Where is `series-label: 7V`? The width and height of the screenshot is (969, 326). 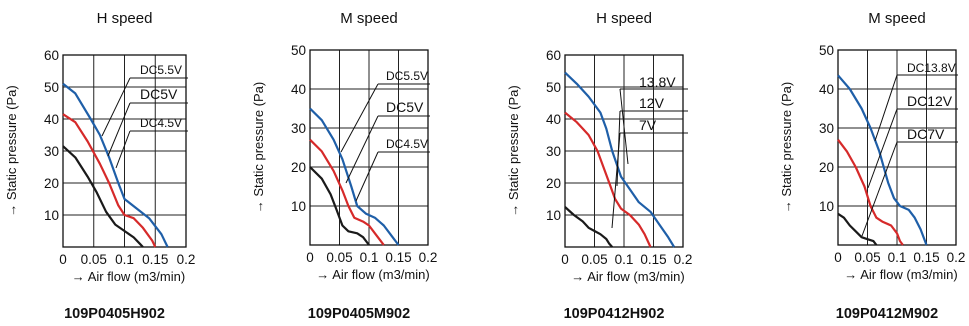
series-label: 7V is located at coordinates (648, 125).